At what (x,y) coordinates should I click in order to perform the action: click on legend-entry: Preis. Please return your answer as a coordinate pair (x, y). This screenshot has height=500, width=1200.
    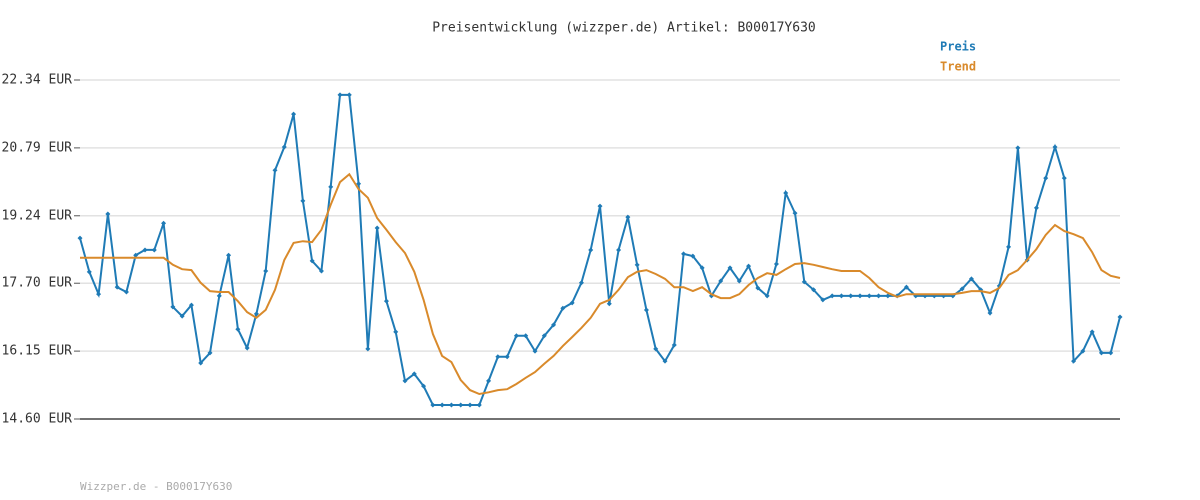
    Looking at the image, I should click on (958, 47).